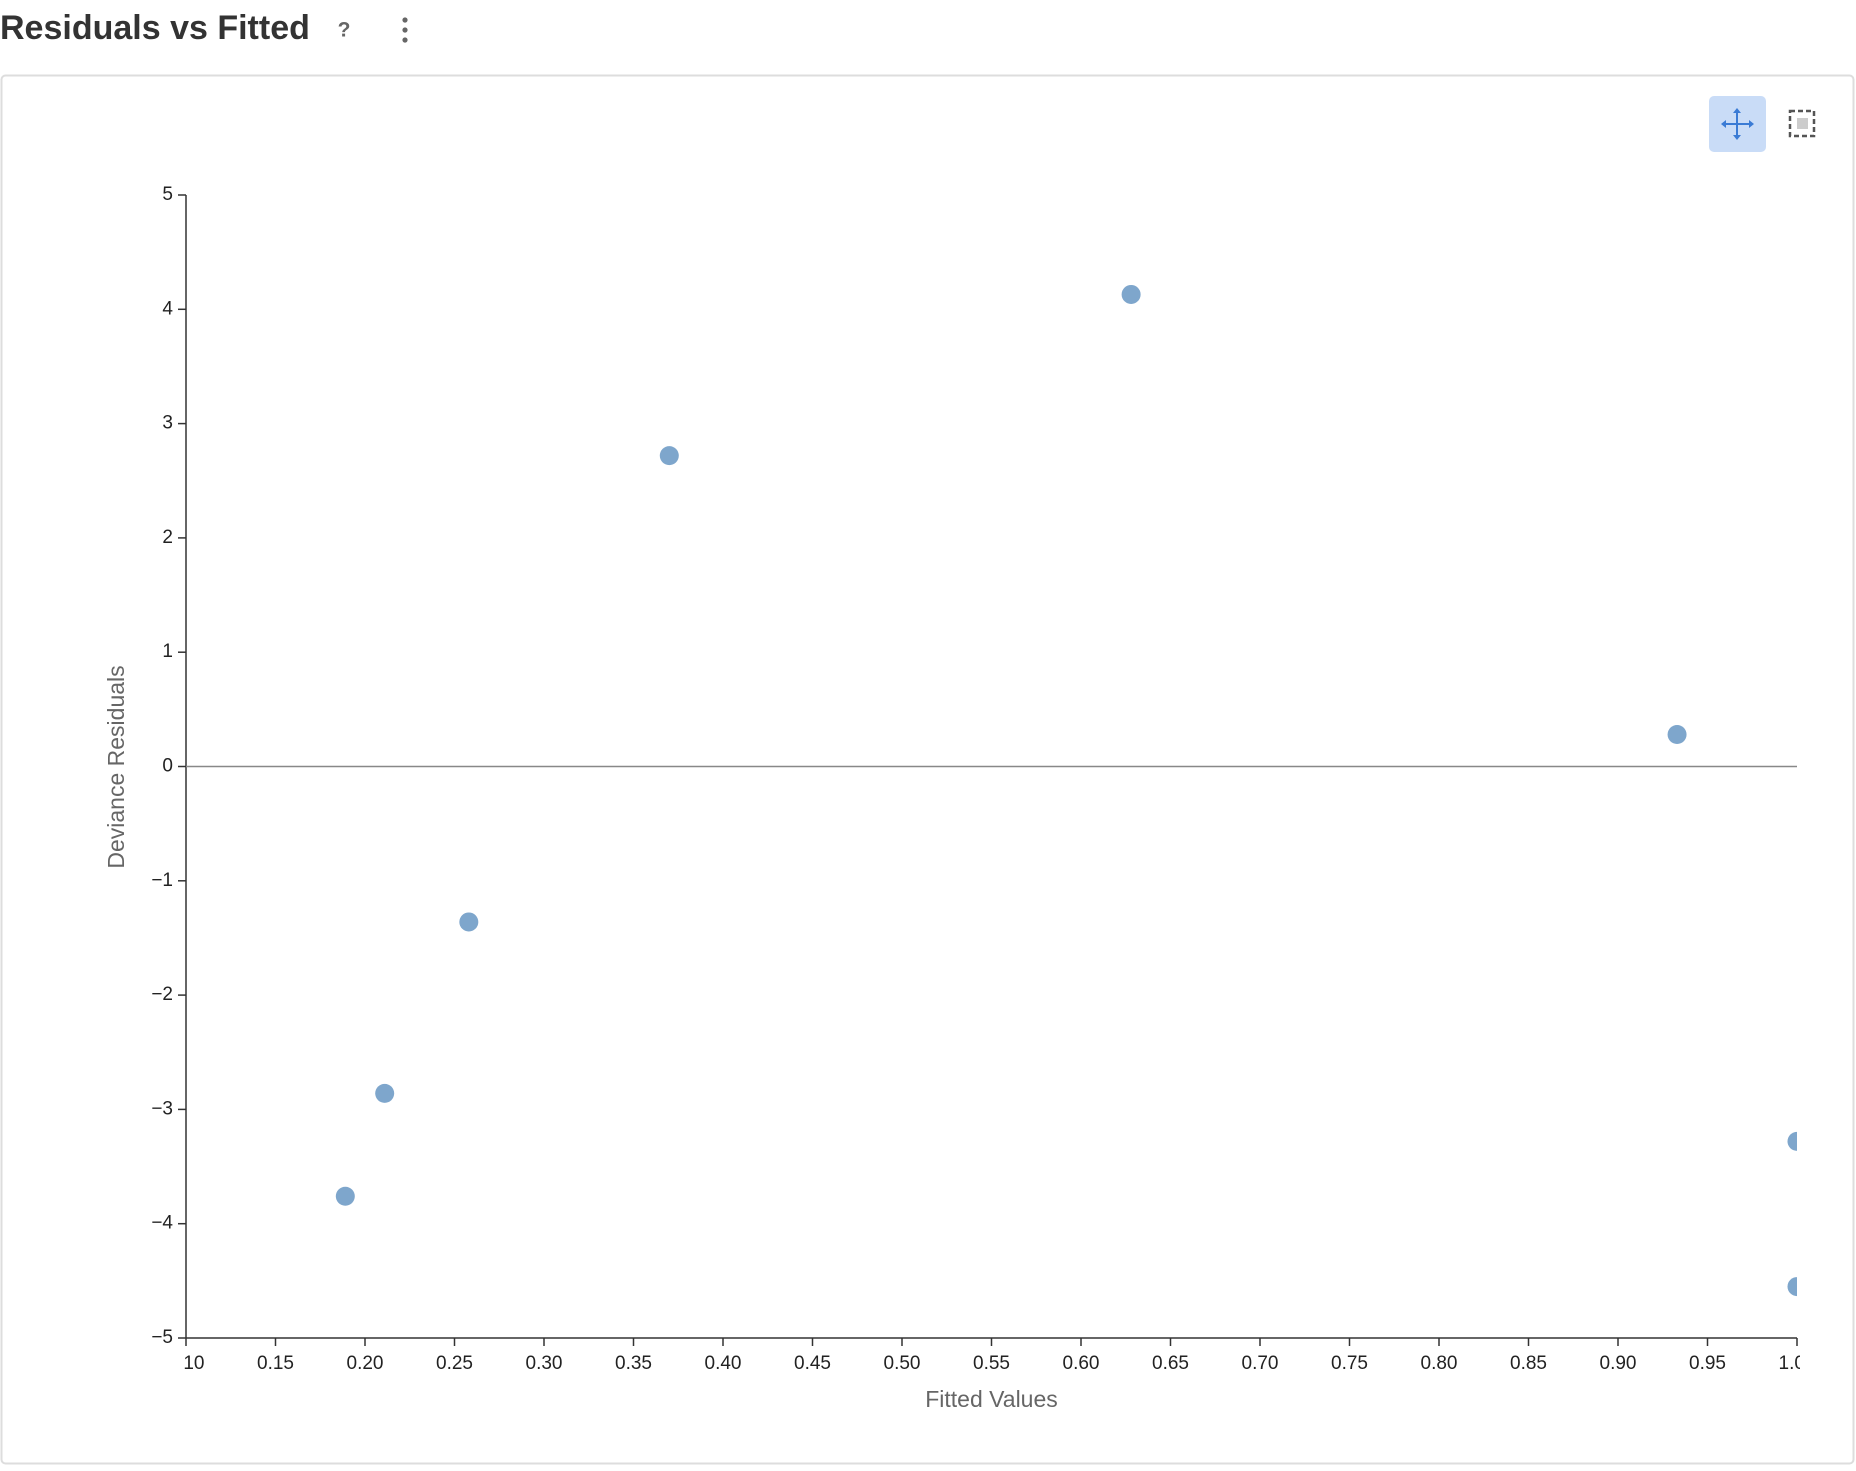 This screenshot has height=1471, width=1856. I want to click on y-tick-label: 0, so click(167, 766).